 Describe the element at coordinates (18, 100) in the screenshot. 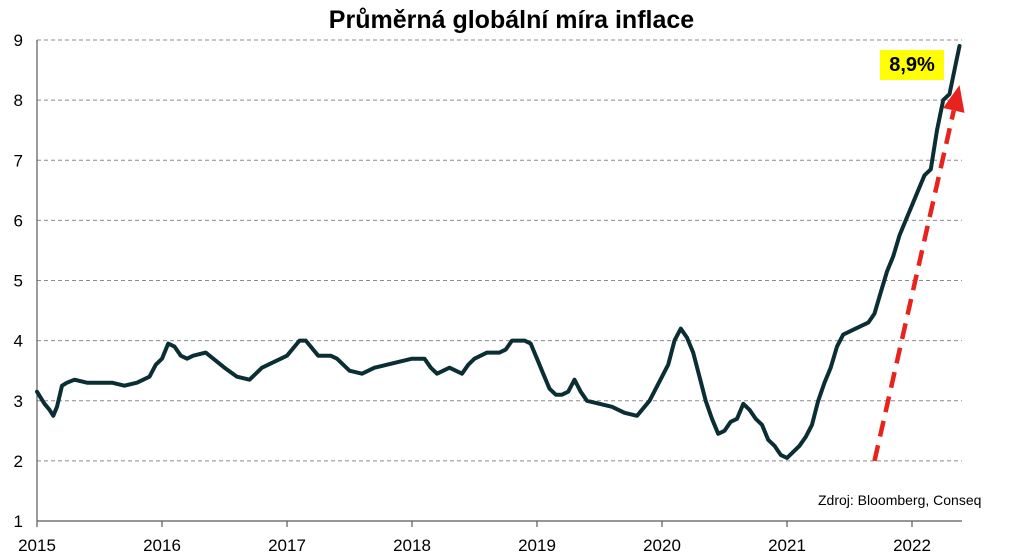

I see `y-tick-label: 8` at that location.